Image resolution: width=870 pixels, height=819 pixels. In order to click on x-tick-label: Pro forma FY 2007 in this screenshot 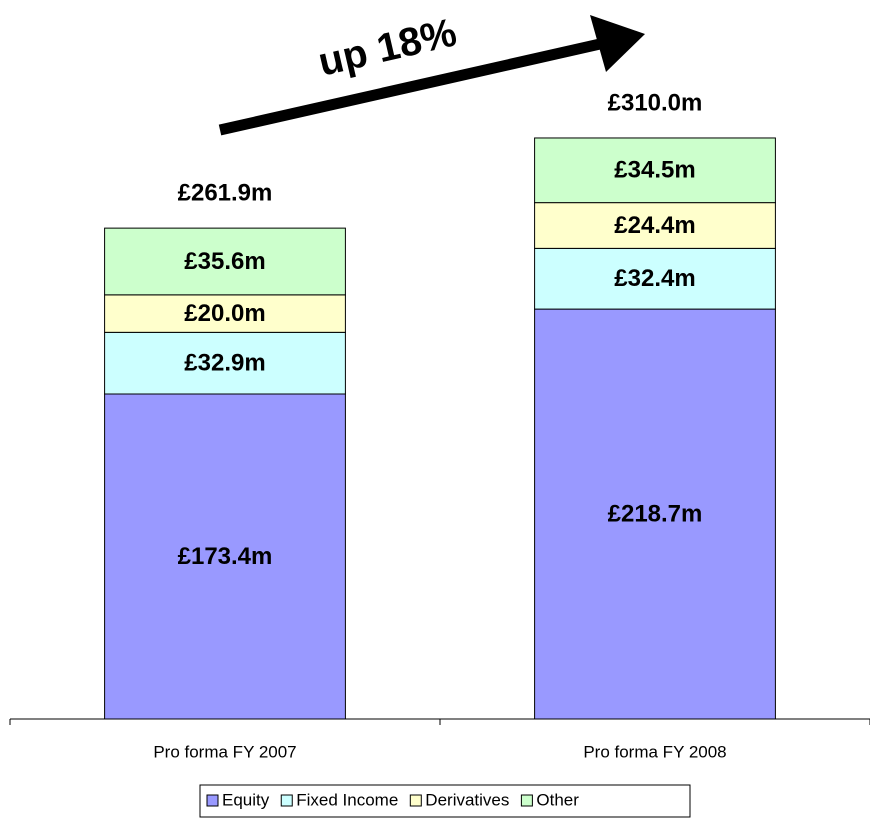, I will do `click(224, 751)`.